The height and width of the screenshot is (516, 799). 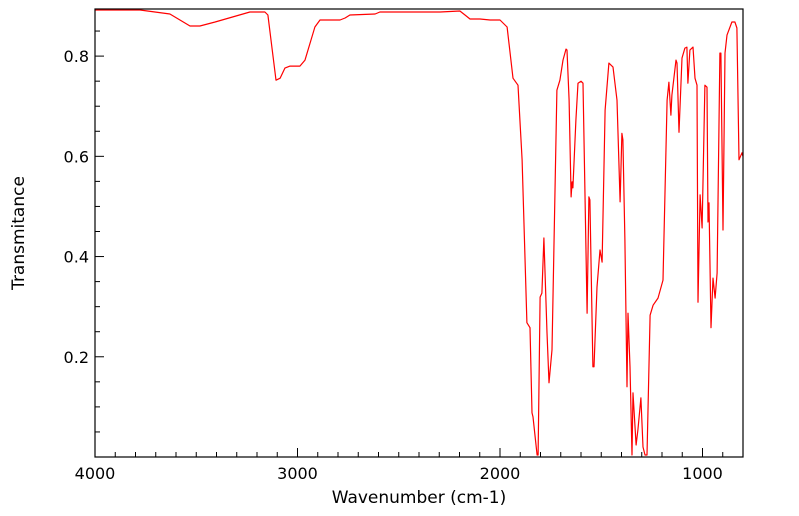 What do you see at coordinates (702, 473) in the screenshot?
I see `x-tick-label: 1000` at bounding box center [702, 473].